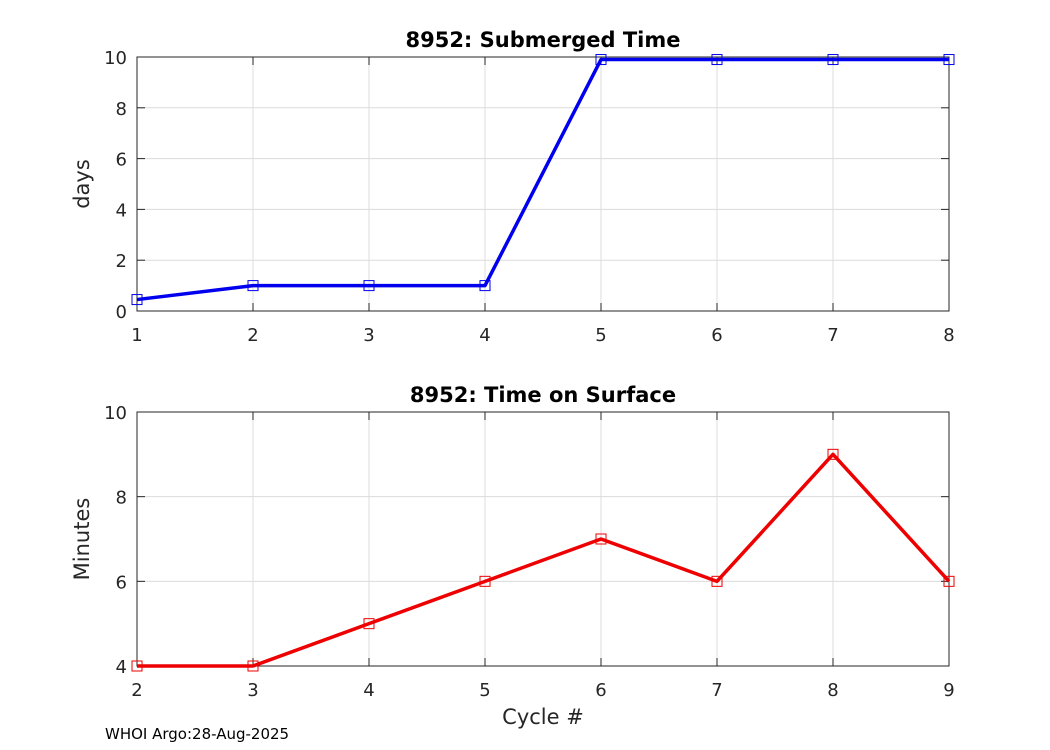 This screenshot has width=1050, height=750. Describe the element at coordinates (197, 734) in the screenshot. I see `footer-credit: WHOI Argo:28-Aug-2025` at that location.